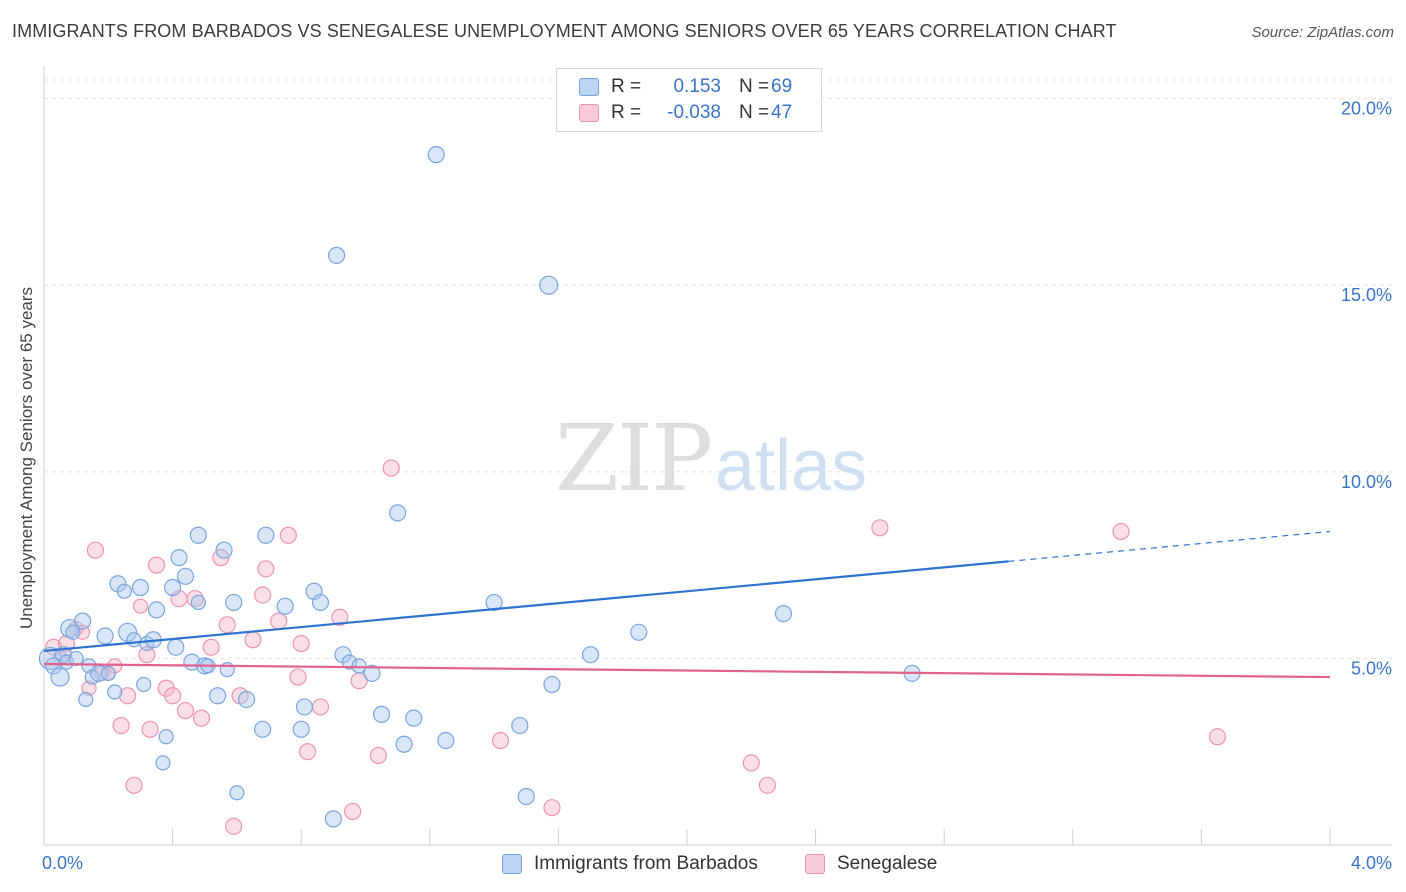 This screenshot has width=1406, height=892. Describe the element at coordinates (690, 87) in the screenshot. I see `legend-row-barbados: R = 0.153 N = 69` at that location.